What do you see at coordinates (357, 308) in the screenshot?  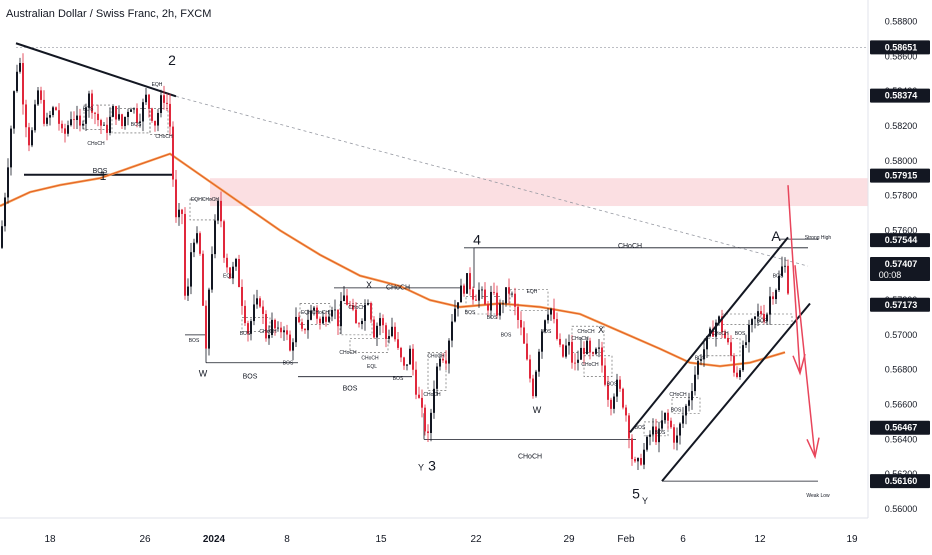 I see `annotation-33: CHoCH` at bounding box center [357, 308].